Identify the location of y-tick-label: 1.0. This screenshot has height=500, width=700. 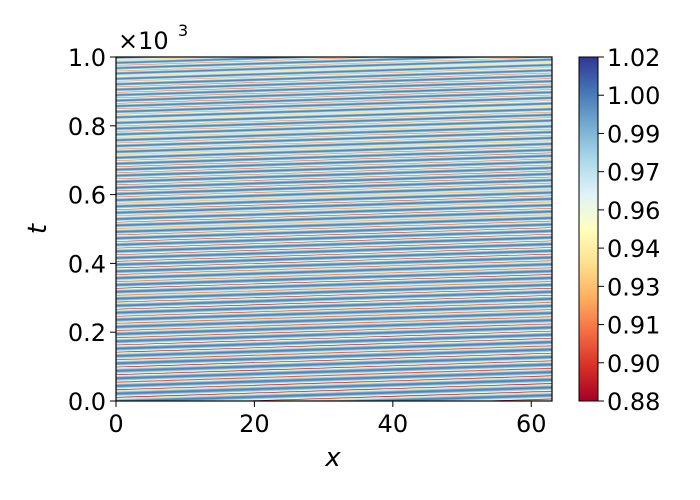
(87, 58).